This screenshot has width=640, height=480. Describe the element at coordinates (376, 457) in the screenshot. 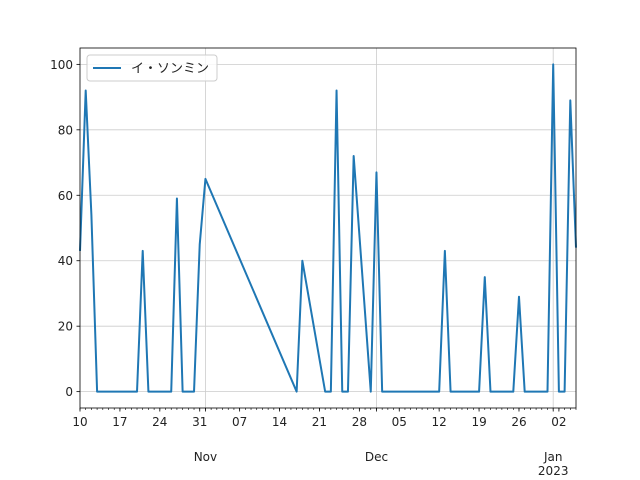

I see `x-month-label: Dec` at that location.